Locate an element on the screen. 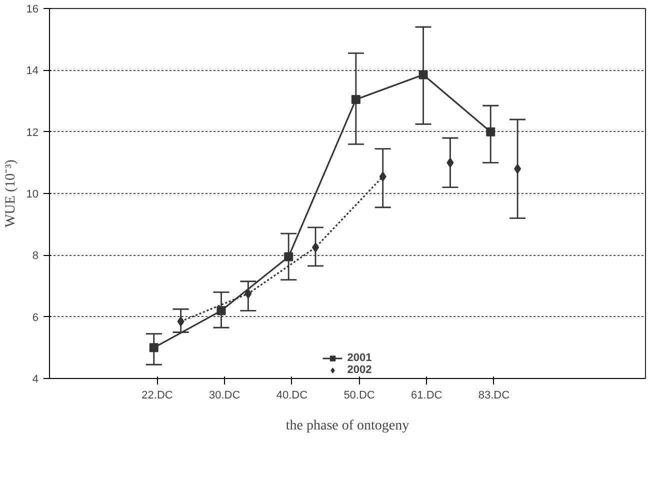  y-tick-label: 14 is located at coordinates (32, 71).